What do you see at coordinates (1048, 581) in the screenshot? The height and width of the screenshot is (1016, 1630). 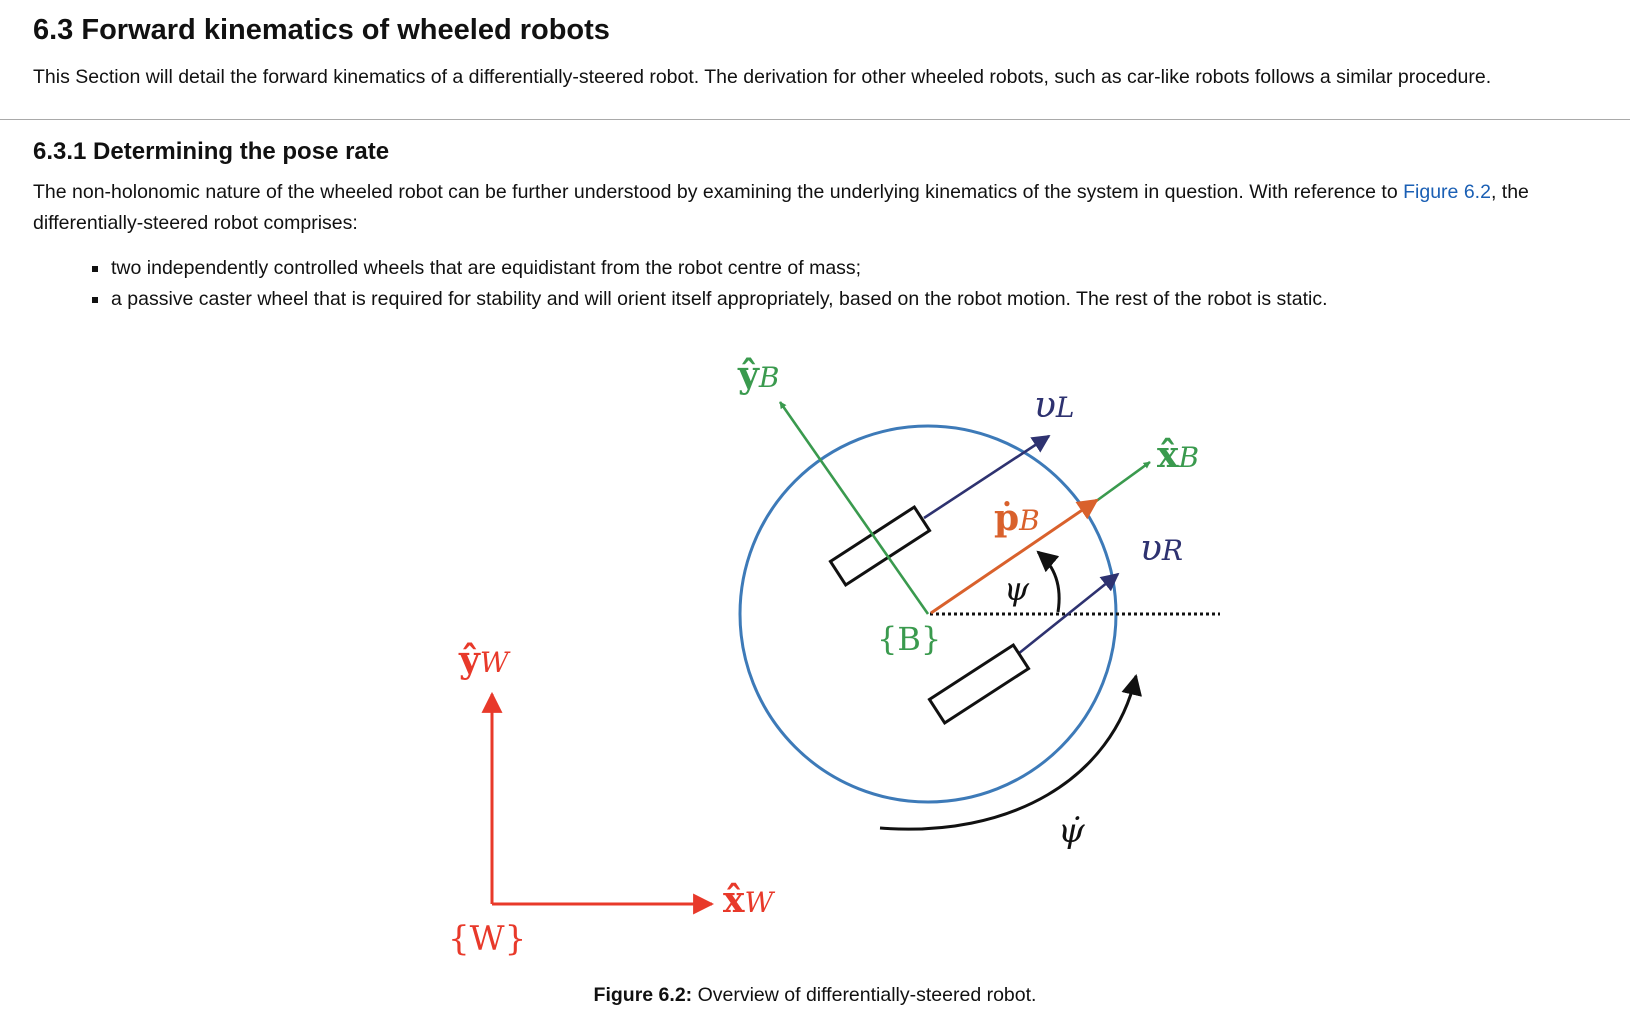 I see `psi-angle-arc` at bounding box center [1048, 581].